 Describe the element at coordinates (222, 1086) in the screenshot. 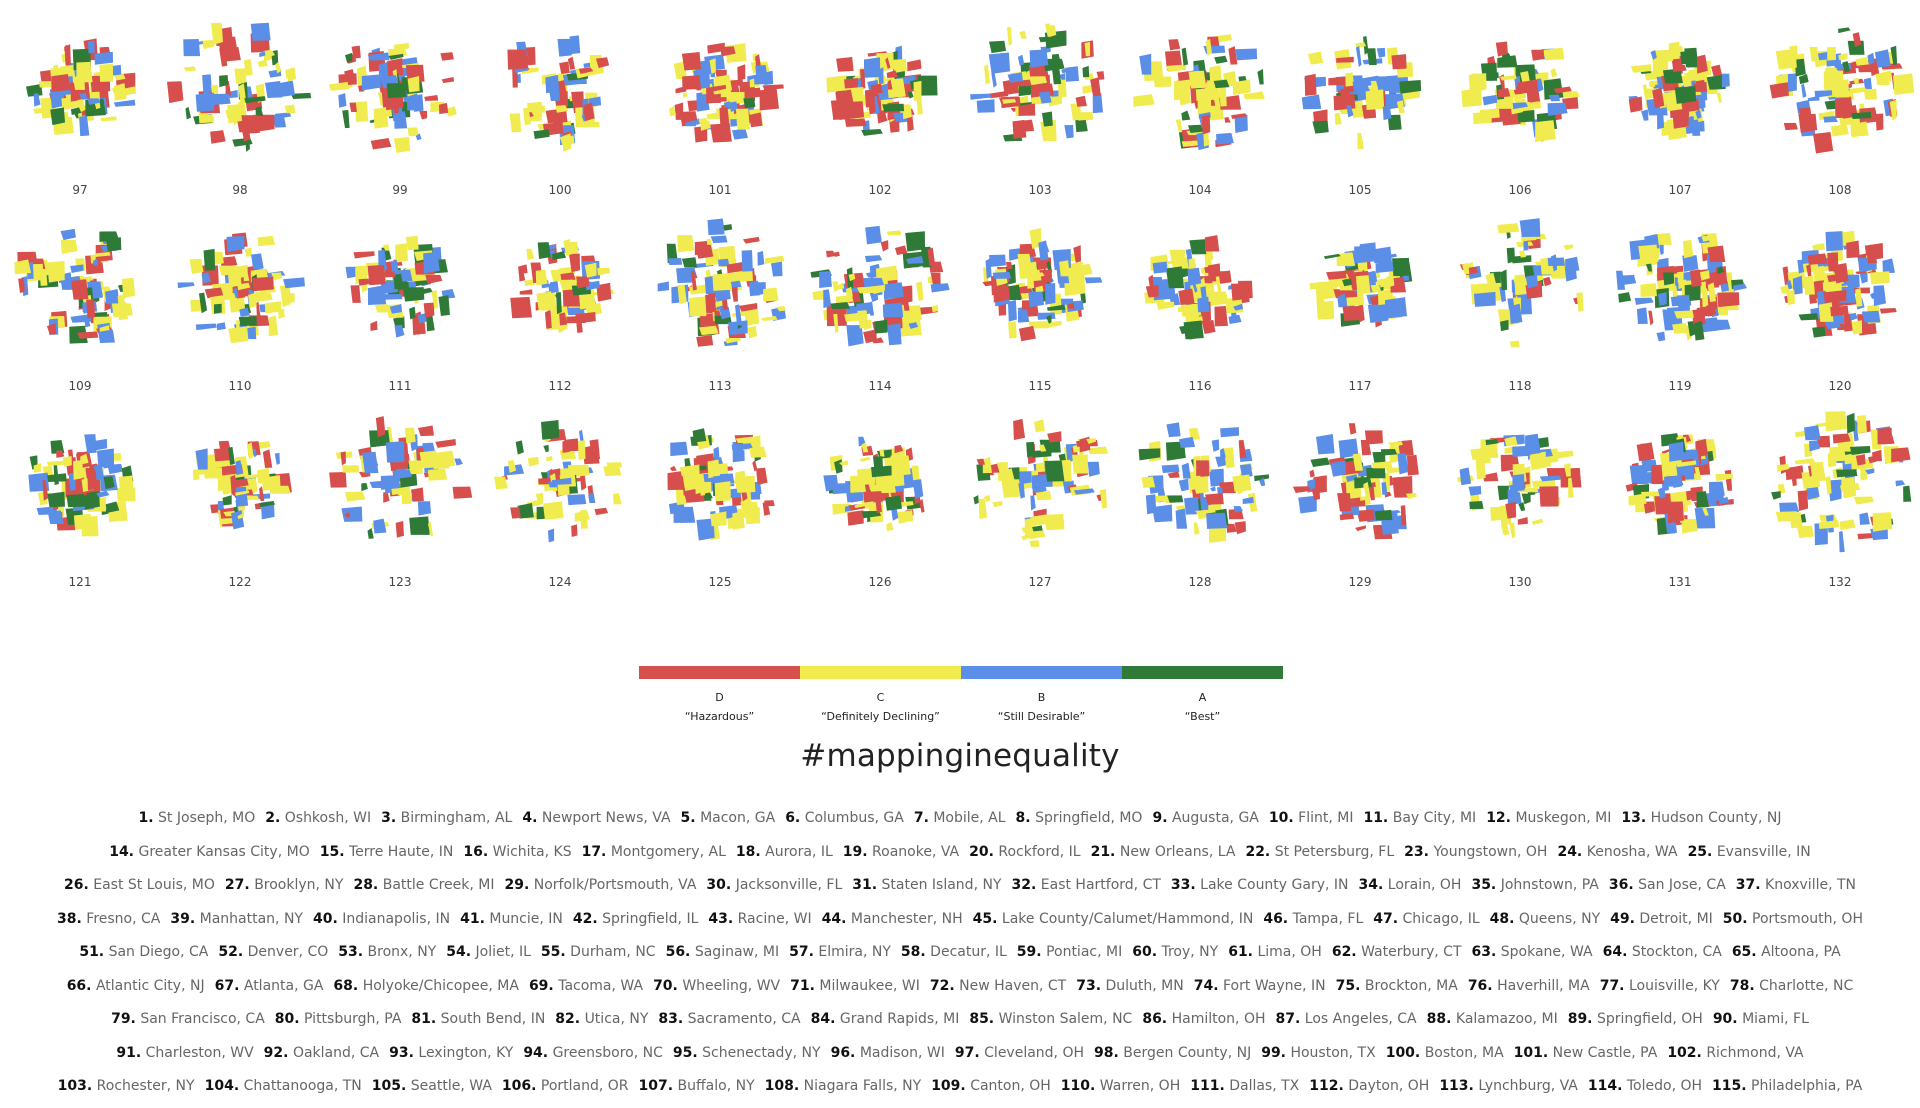

I see `city-number: 104.` at that location.